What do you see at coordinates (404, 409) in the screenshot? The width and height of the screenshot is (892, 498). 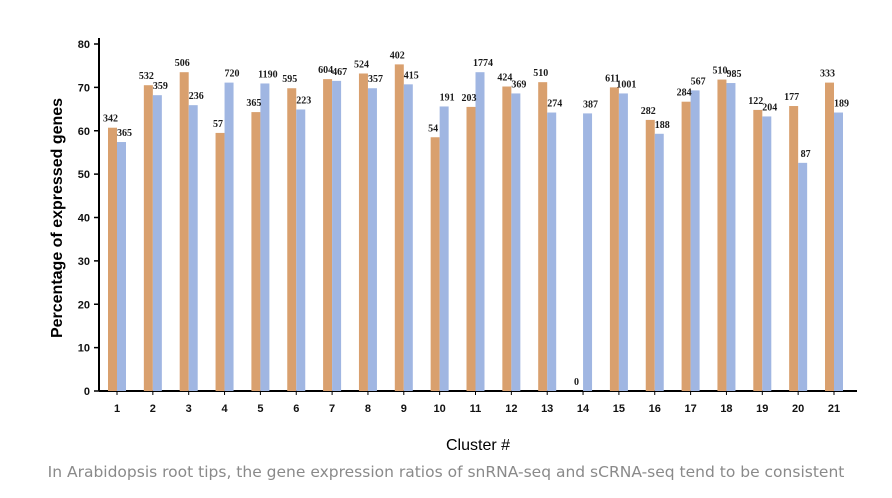 I see `x-tick-label: 9` at bounding box center [404, 409].